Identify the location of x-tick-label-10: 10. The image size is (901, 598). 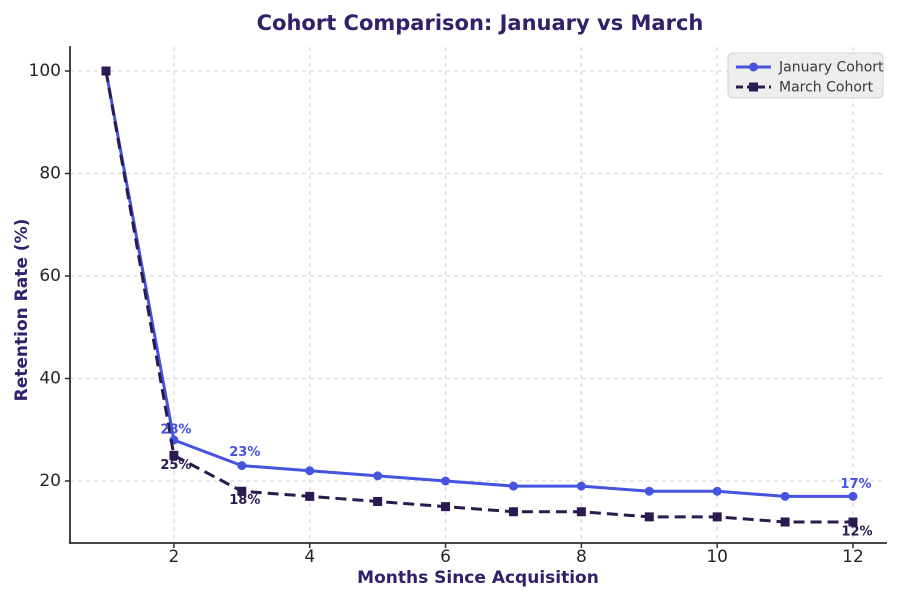
(717, 557).